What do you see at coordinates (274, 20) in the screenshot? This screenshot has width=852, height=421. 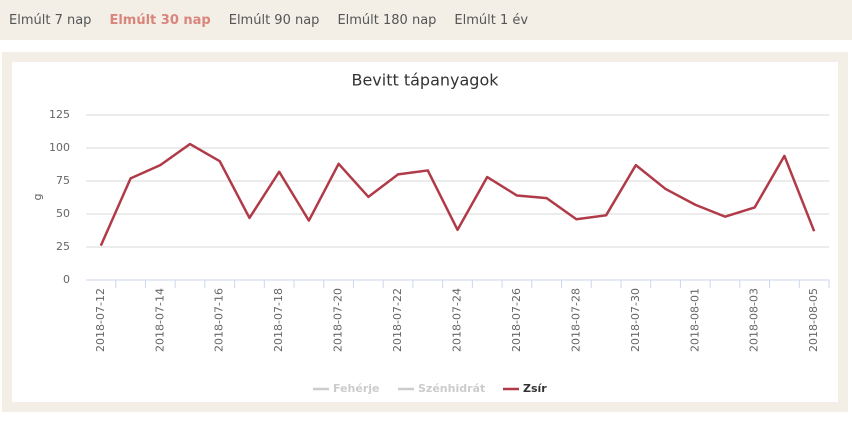 I see `tab: Elmúlt 90 nap` at bounding box center [274, 20].